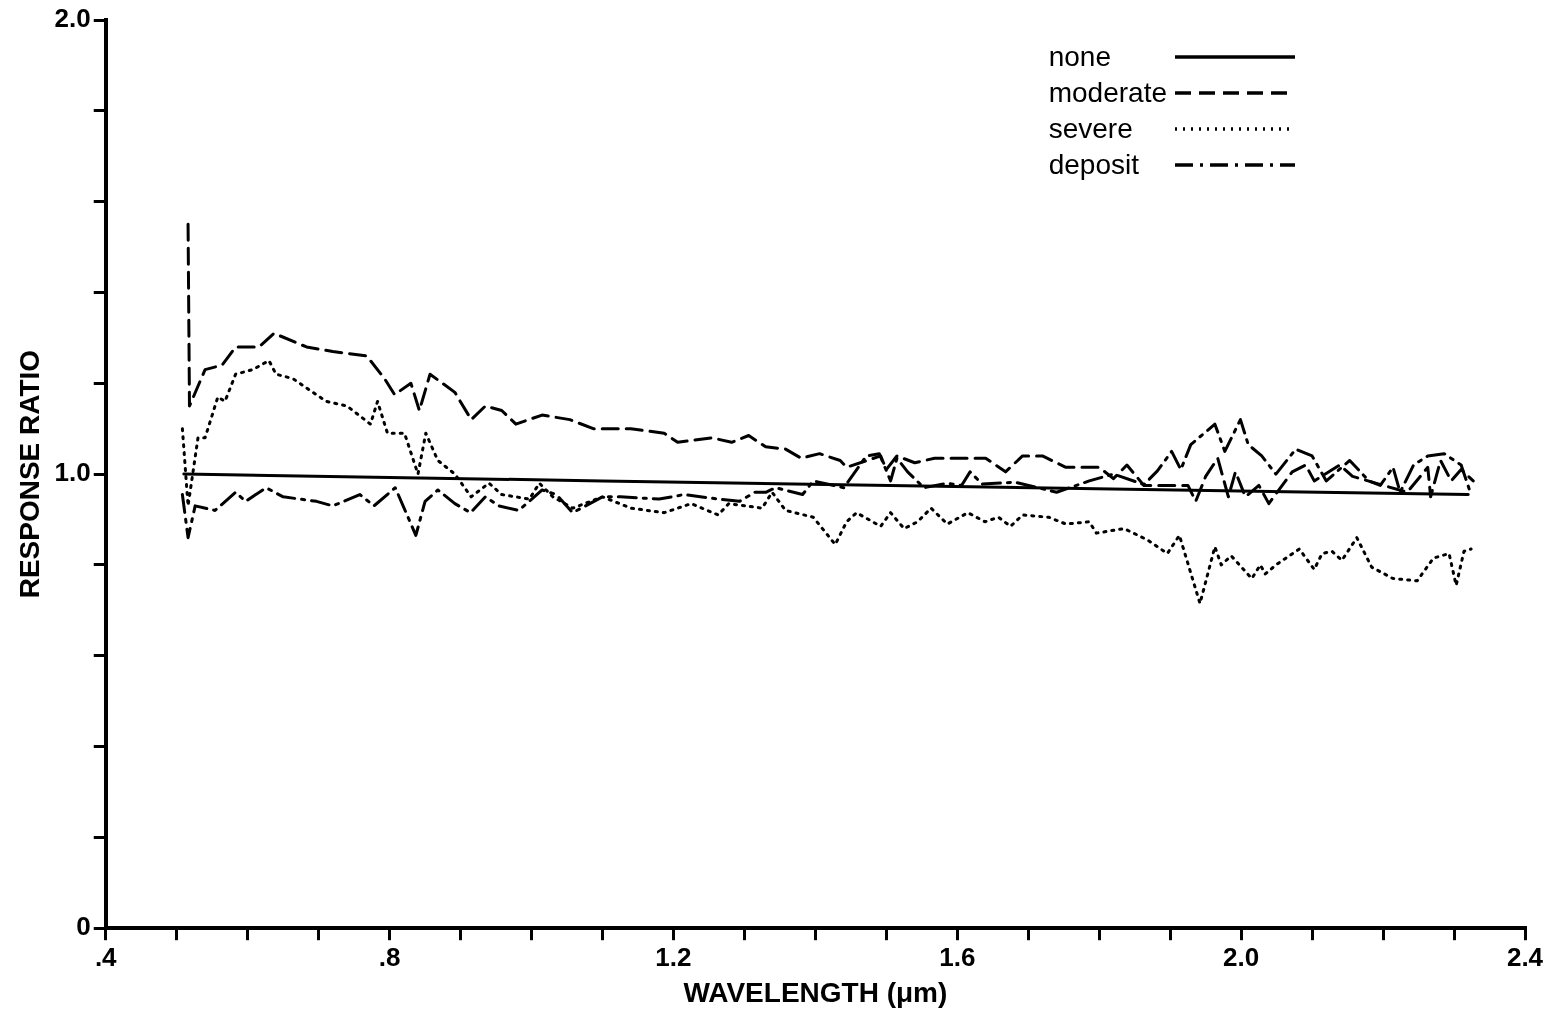 This screenshot has height=1021, width=1550. I want to click on x-tick-label: 1.2, so click(673, 956).